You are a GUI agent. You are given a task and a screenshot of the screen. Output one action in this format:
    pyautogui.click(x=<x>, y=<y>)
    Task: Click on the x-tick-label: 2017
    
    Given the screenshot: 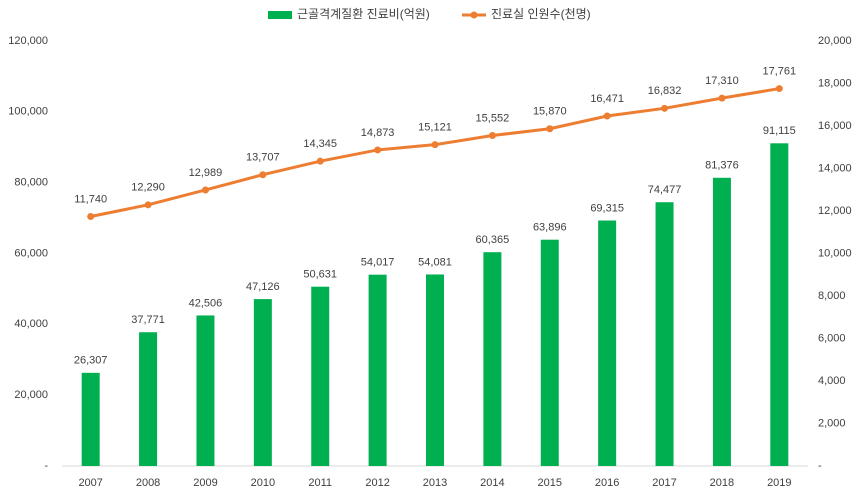 What is the action you would take?
    pyautogui.click(x=664, y=483)
    